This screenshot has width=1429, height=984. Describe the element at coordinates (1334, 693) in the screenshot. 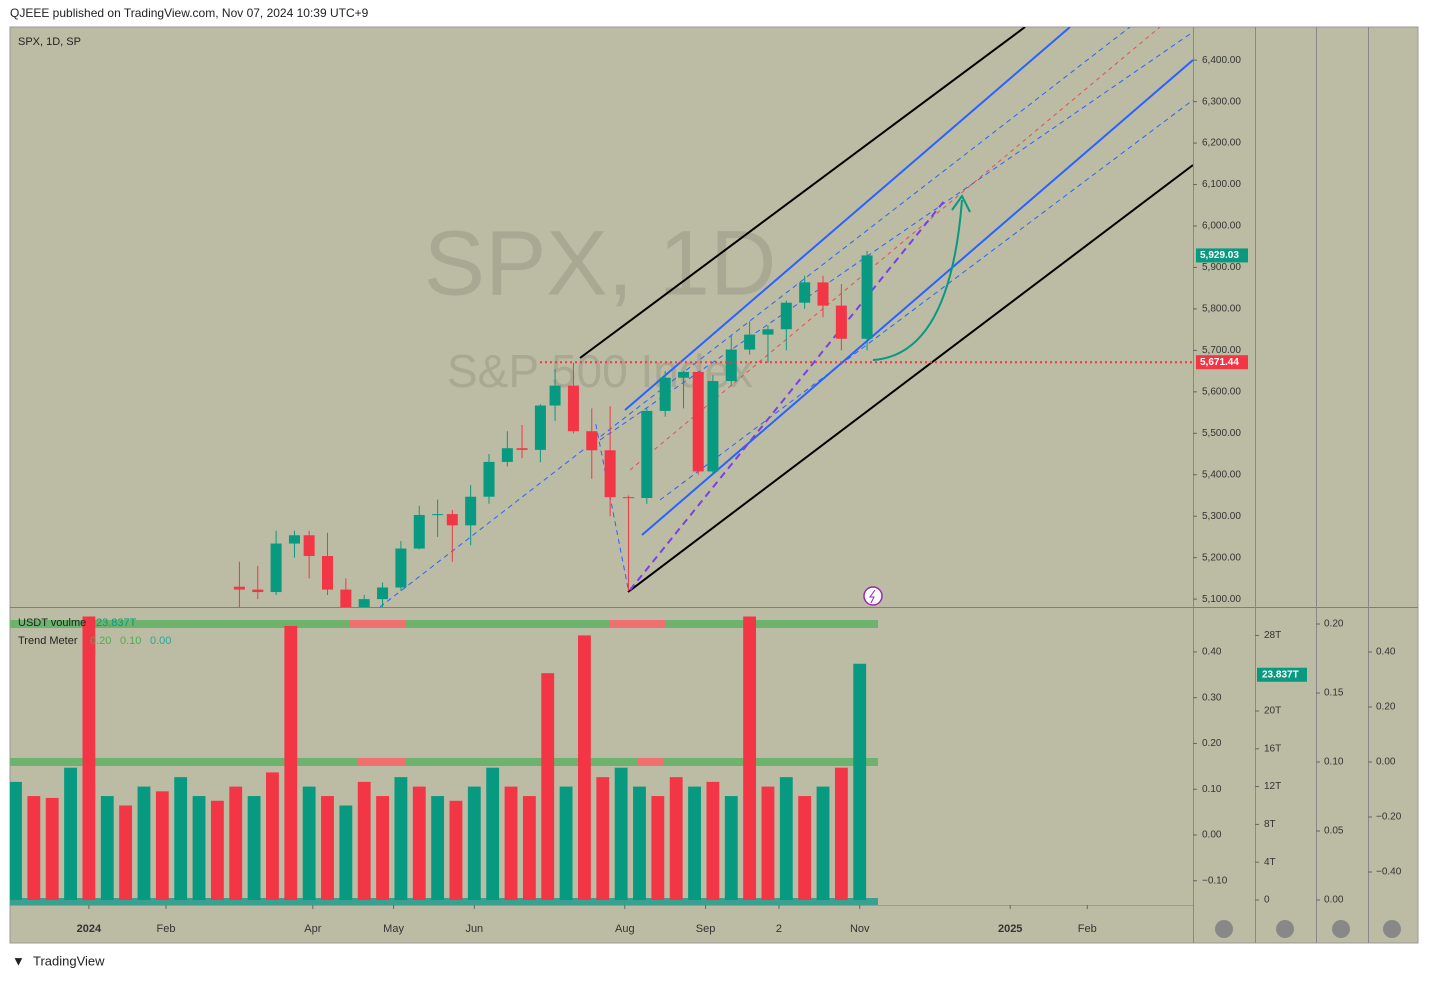

I see `y-tick-label: 0.15` at that location.